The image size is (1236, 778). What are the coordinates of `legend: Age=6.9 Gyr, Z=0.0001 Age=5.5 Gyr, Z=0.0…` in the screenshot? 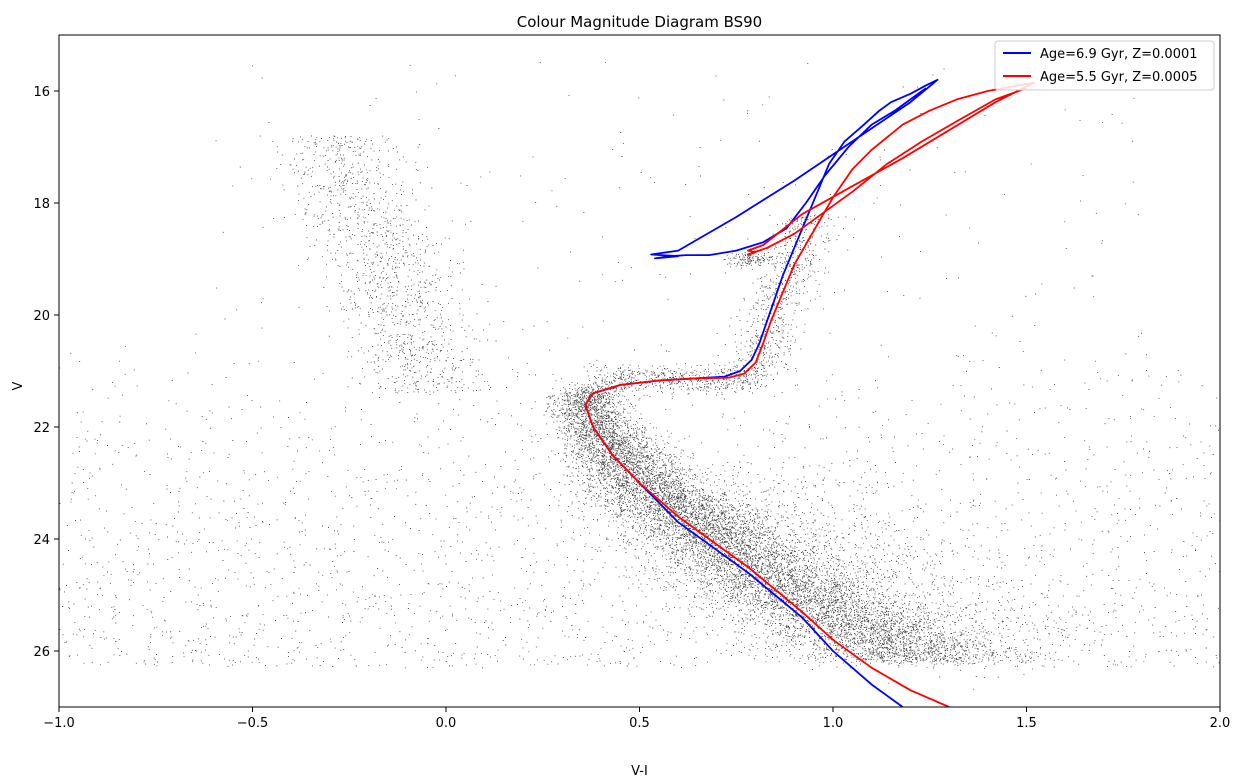 It's located at (1104, 65).